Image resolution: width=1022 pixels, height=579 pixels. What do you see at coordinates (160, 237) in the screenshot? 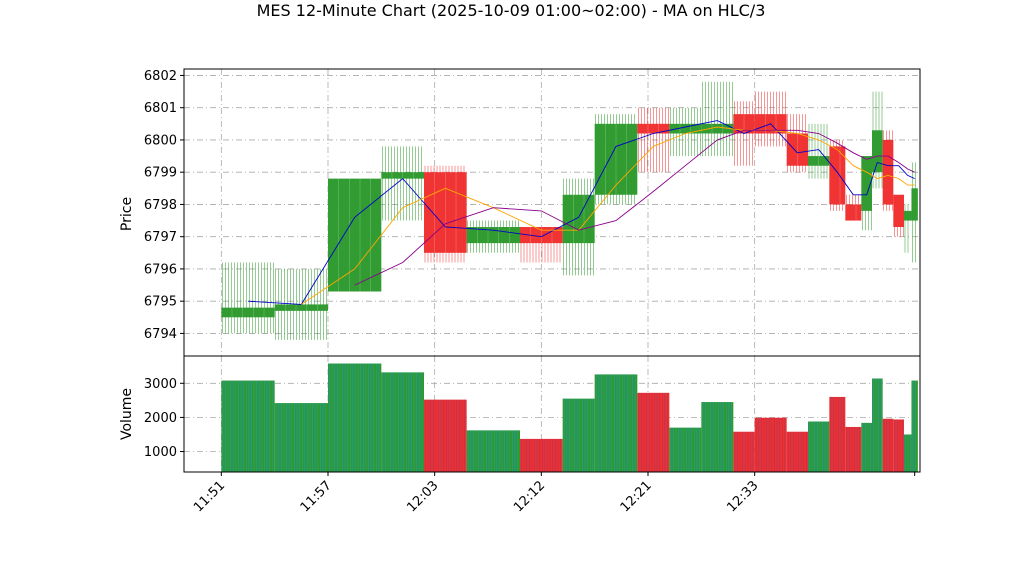
I see `price-tick-label: 6797` at bounding box center [160, 237].